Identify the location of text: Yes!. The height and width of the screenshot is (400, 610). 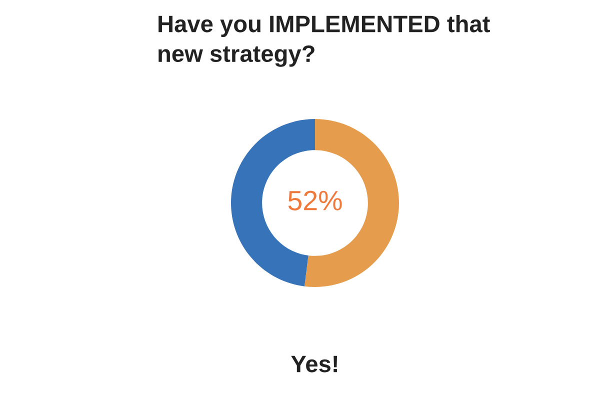
(314, 364).